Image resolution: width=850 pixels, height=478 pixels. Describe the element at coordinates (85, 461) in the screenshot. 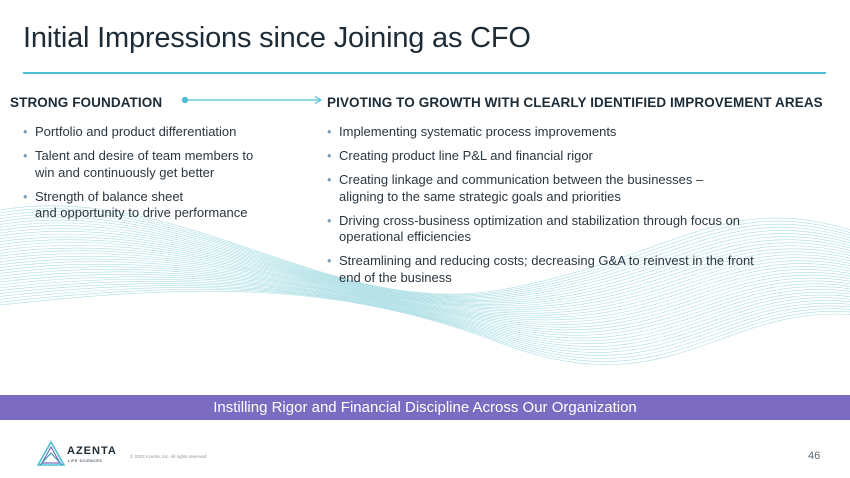

I see `logo-subtitle: LIFE SCIENCES` at that location.